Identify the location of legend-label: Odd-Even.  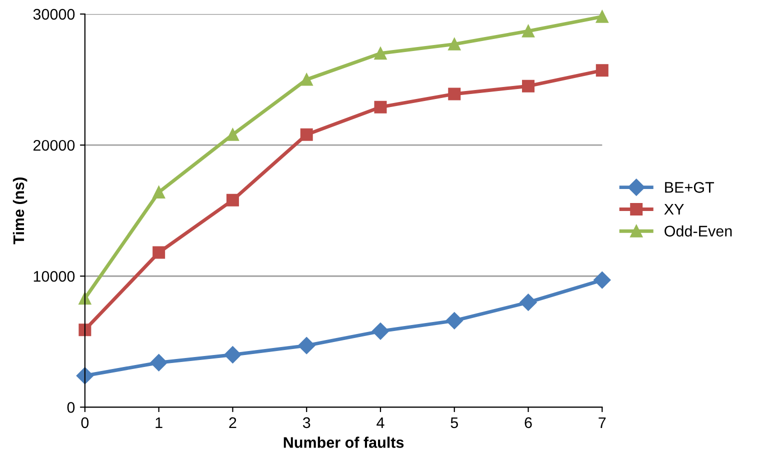
(698, 231).